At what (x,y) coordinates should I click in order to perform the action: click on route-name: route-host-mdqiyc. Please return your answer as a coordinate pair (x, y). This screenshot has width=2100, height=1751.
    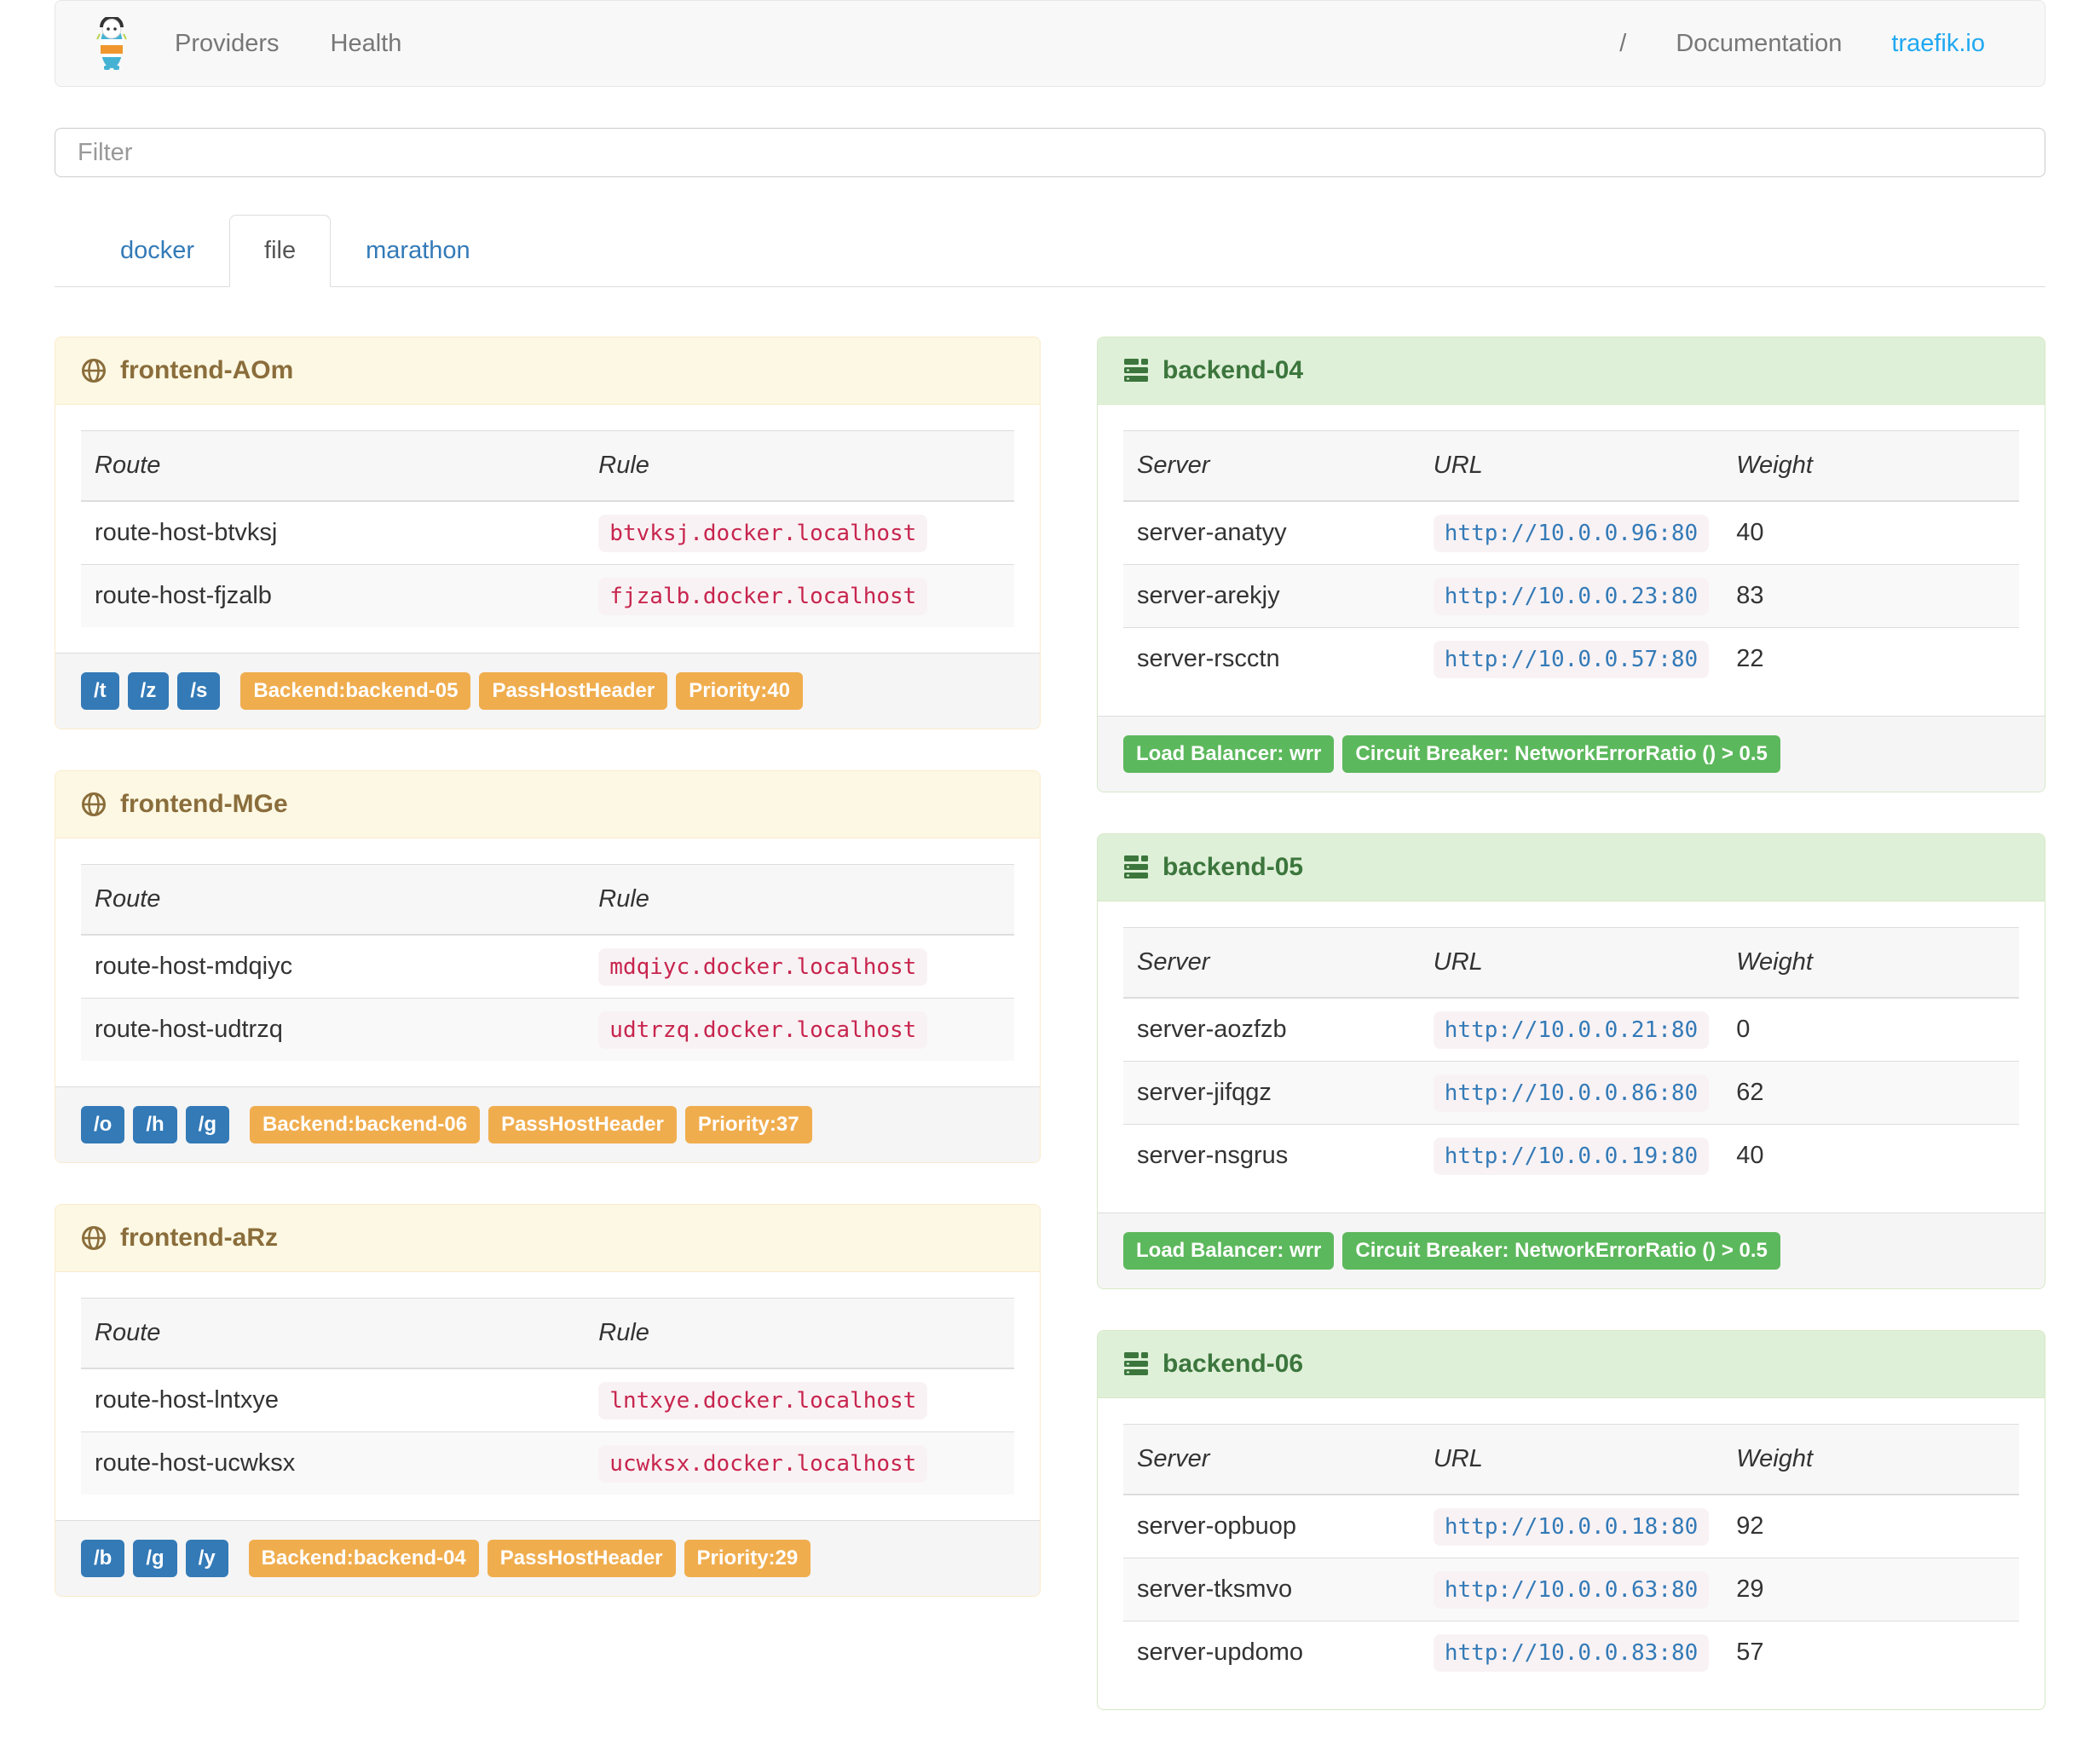
    Looking at the image, I should click on (194, 967).